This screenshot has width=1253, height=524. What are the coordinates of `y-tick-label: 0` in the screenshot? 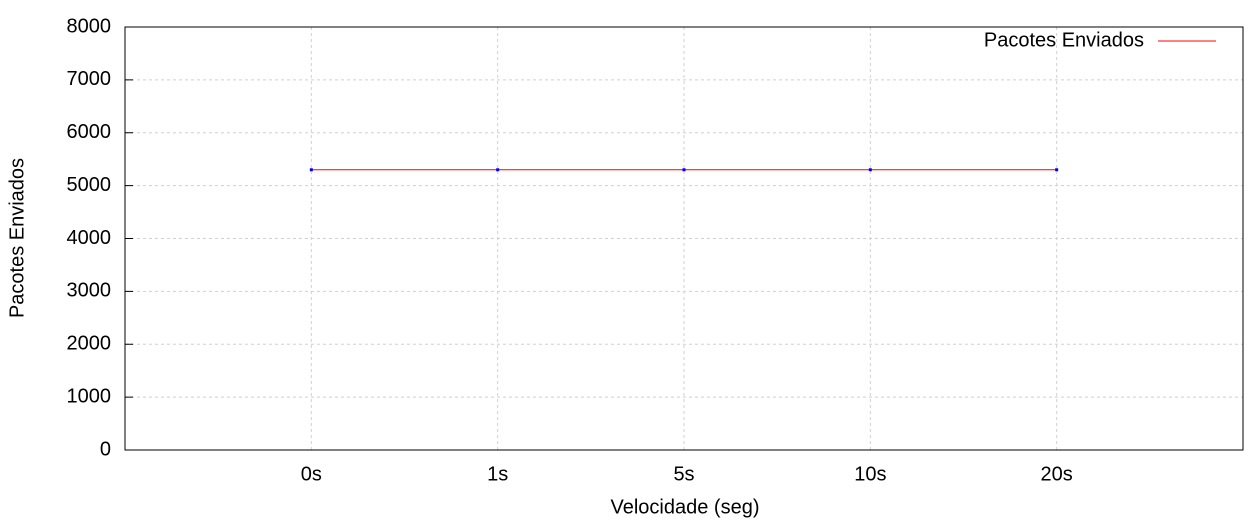 It's located at (105, 449).